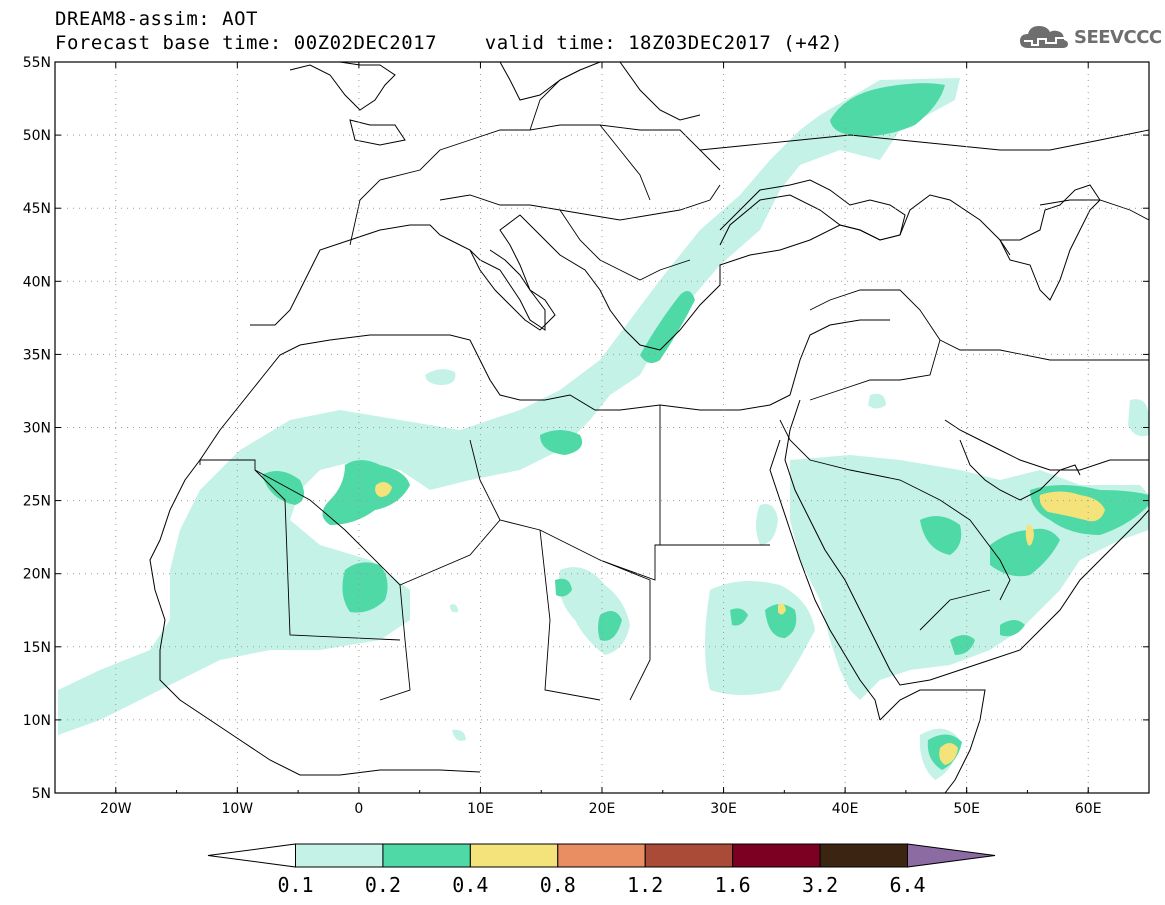 Image resolution: width=1165 pixels, height=905 pixels. Describe the element at coordinates (156, 19) in the screenshot. I see `map-title: DREAM8-assim: AOT` at that location.